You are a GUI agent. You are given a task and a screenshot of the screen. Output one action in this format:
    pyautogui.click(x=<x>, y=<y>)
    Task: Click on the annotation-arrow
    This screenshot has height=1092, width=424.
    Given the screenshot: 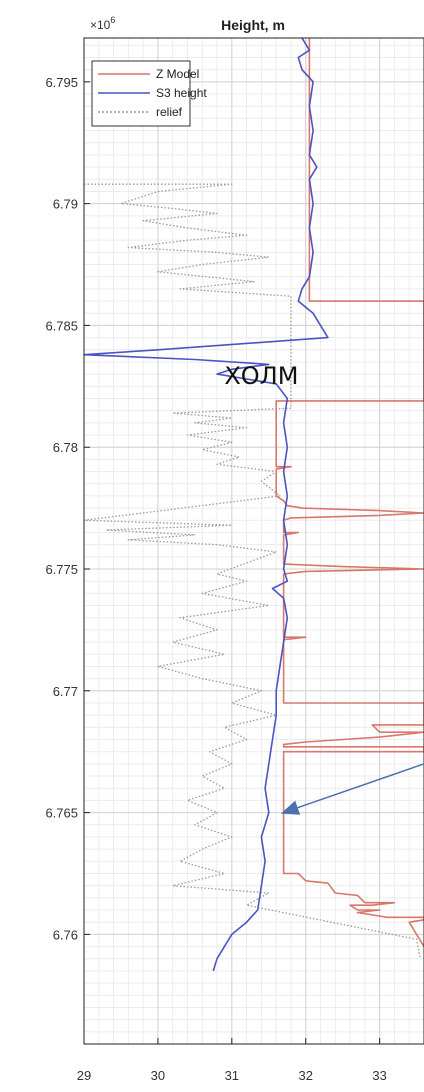 What is the action you would take?
    pyautogui.click(x=352, y=789)
    